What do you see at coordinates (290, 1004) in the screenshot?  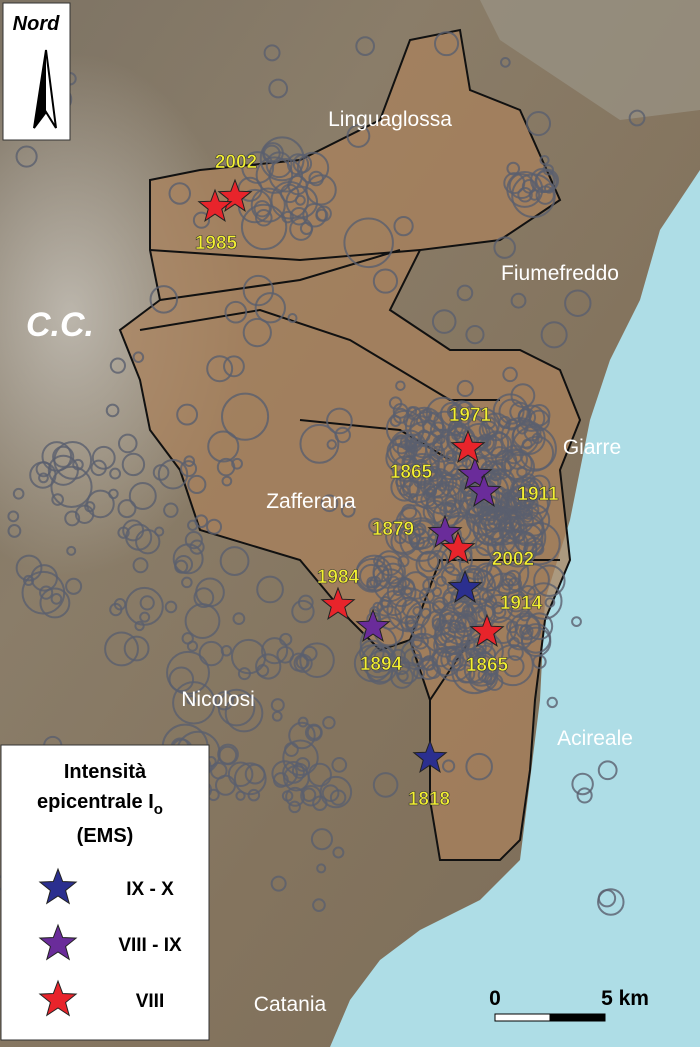 I see `place-label: Catania` at bounding box center [290, 1004].